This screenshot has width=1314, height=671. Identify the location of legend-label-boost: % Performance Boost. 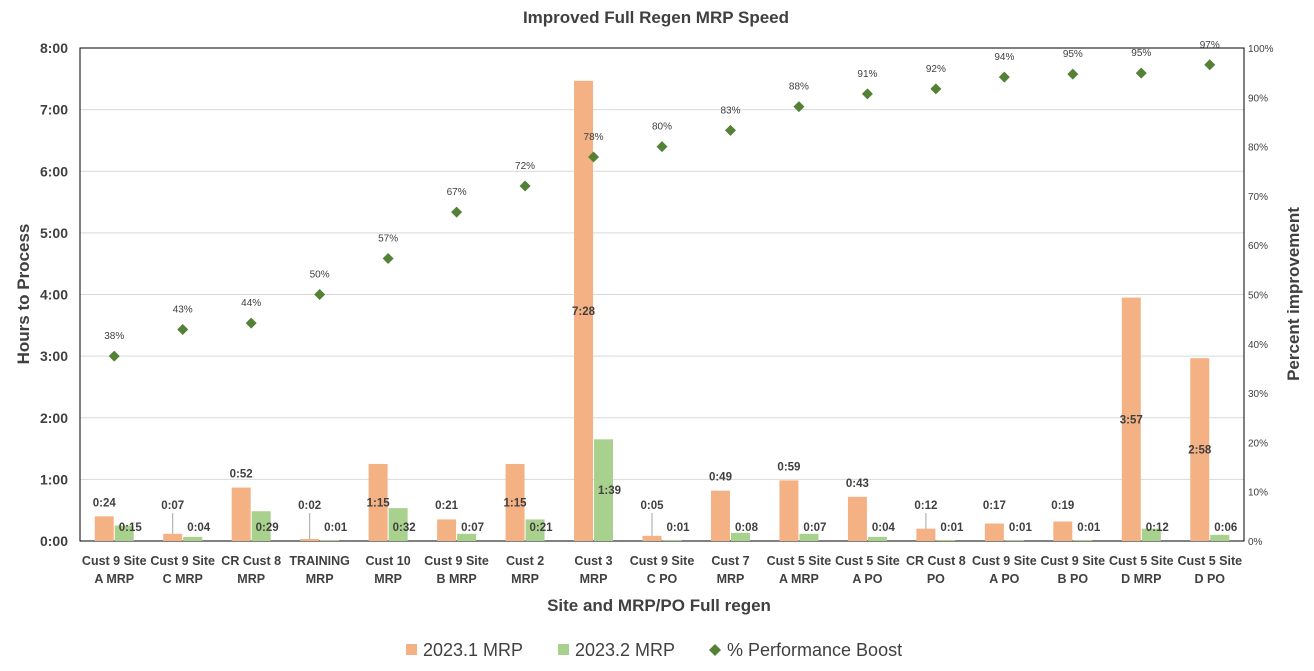
(814, 650).